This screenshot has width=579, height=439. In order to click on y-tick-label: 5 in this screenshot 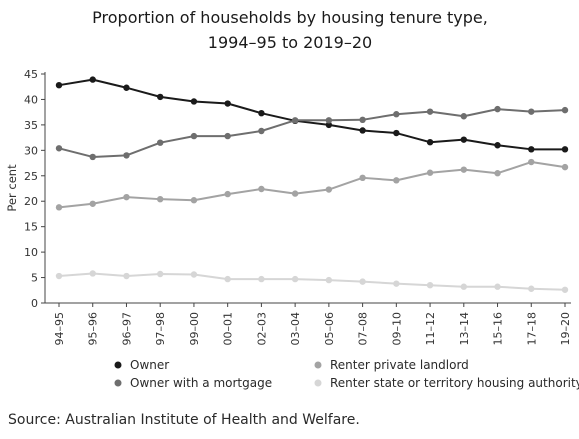, I will do `click(34, 278)`.